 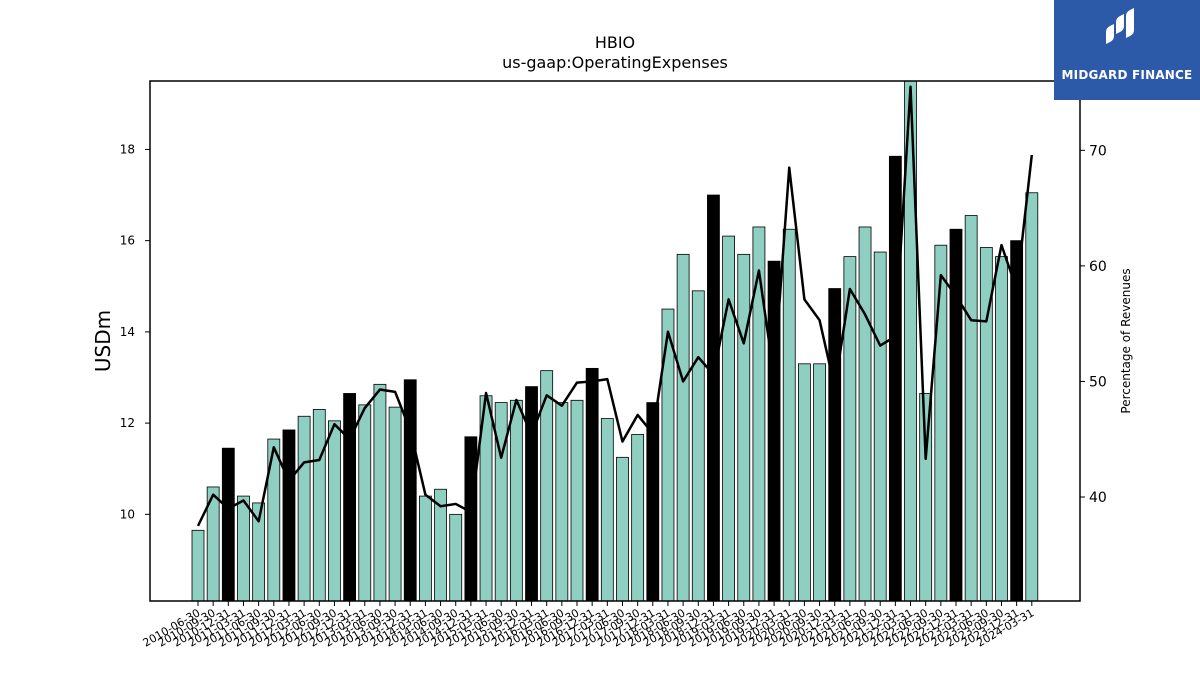 What do you see at coordinates (1127, 50) in the screenshot?
I see `brand-logo: MIDGARD FINANCE` at bounding box center [1127, 50].